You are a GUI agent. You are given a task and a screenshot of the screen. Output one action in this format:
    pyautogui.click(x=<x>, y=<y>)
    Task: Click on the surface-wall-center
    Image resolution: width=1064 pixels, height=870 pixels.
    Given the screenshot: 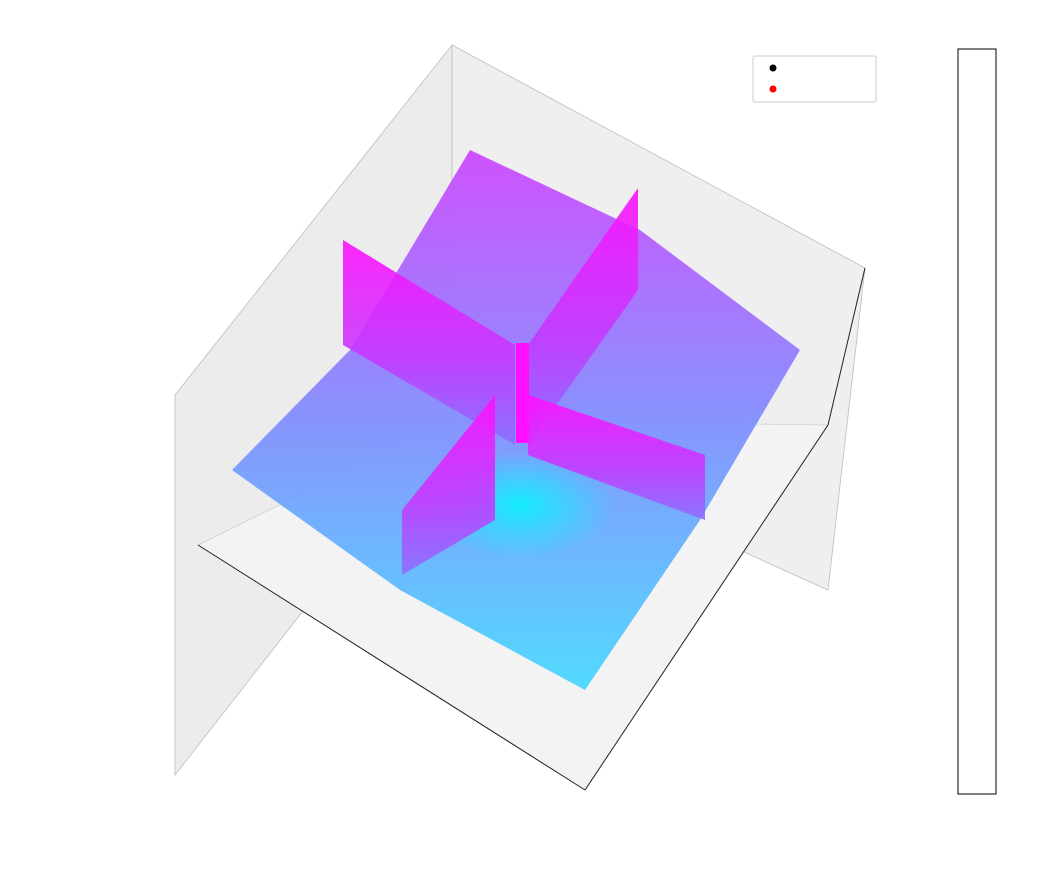 What is the action you would take?
    pyautogui.click(x=522, y=393)
    